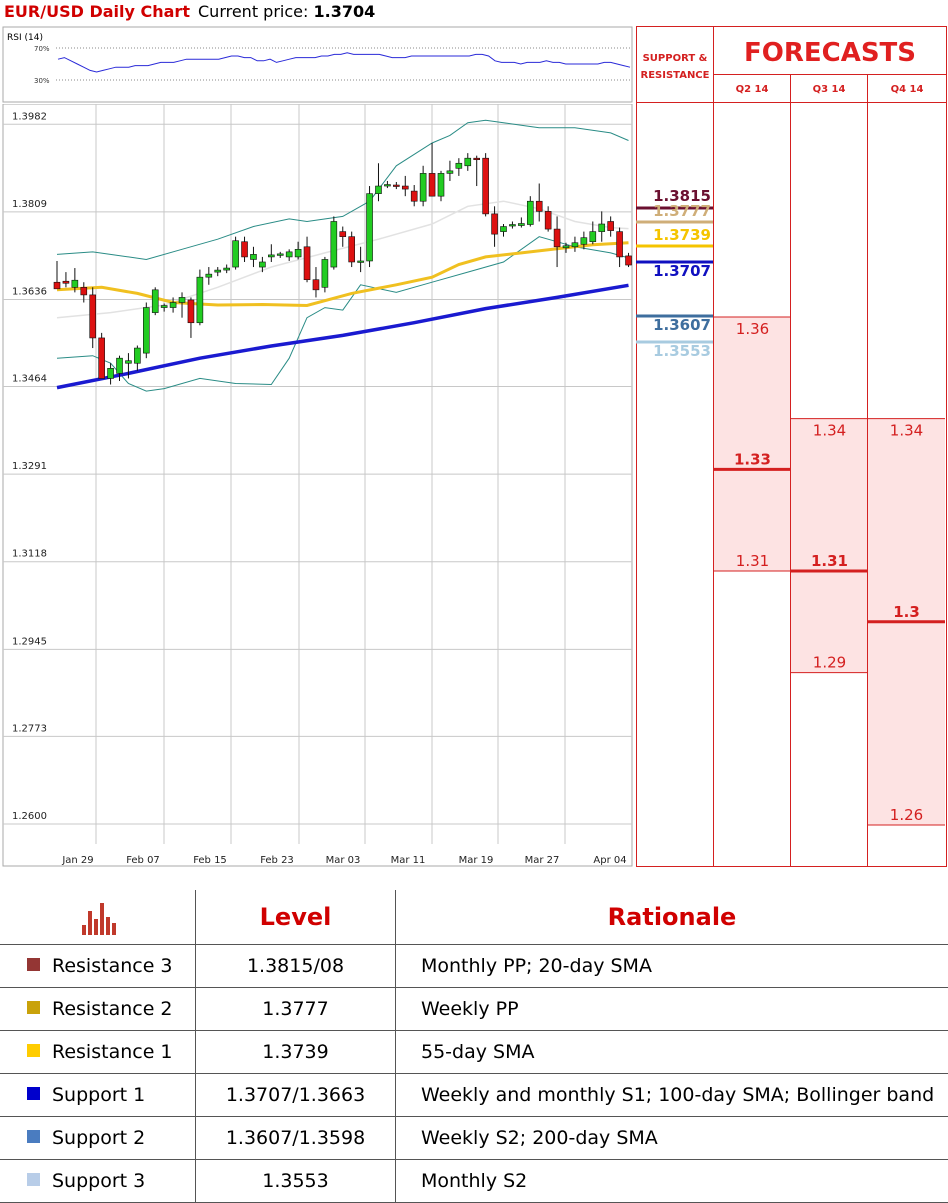  Describe the element at coordinates (829, 663) in the screenshot. I see `forecast-low-label: 1.29` at that location.